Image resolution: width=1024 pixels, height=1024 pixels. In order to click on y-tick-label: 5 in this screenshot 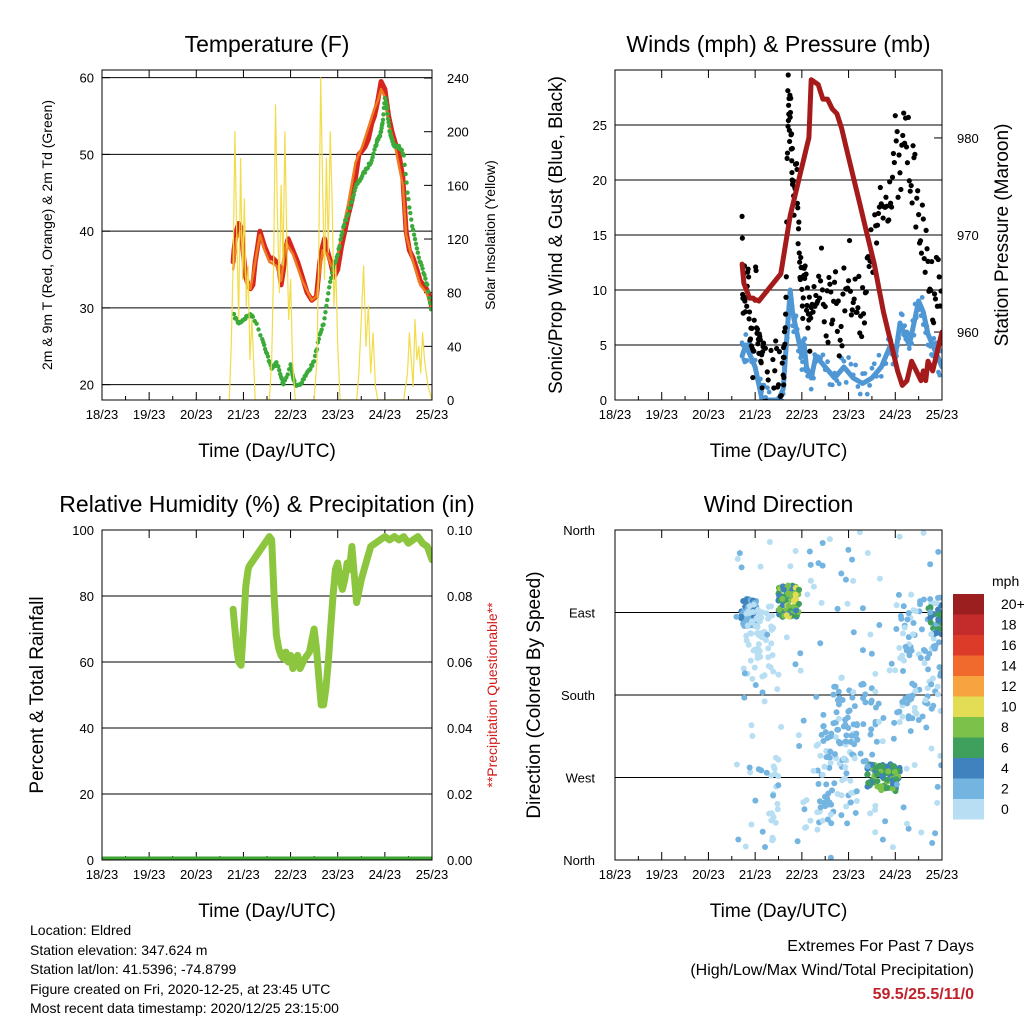, I will do `click(603, 345)`.